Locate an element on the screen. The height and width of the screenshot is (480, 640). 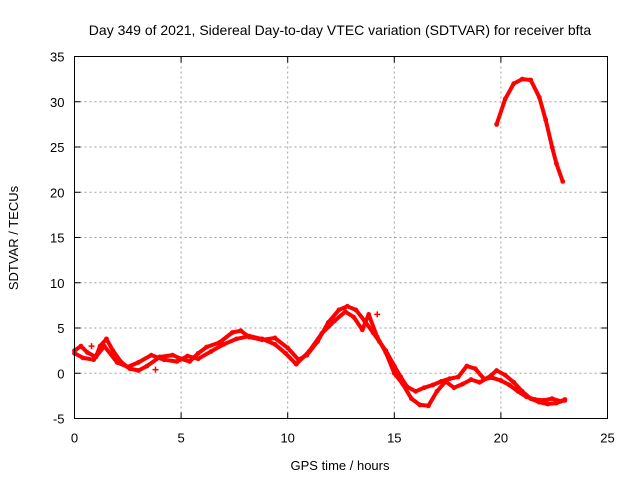
x-tick-label: 15 is located at coordinates (394, 438).